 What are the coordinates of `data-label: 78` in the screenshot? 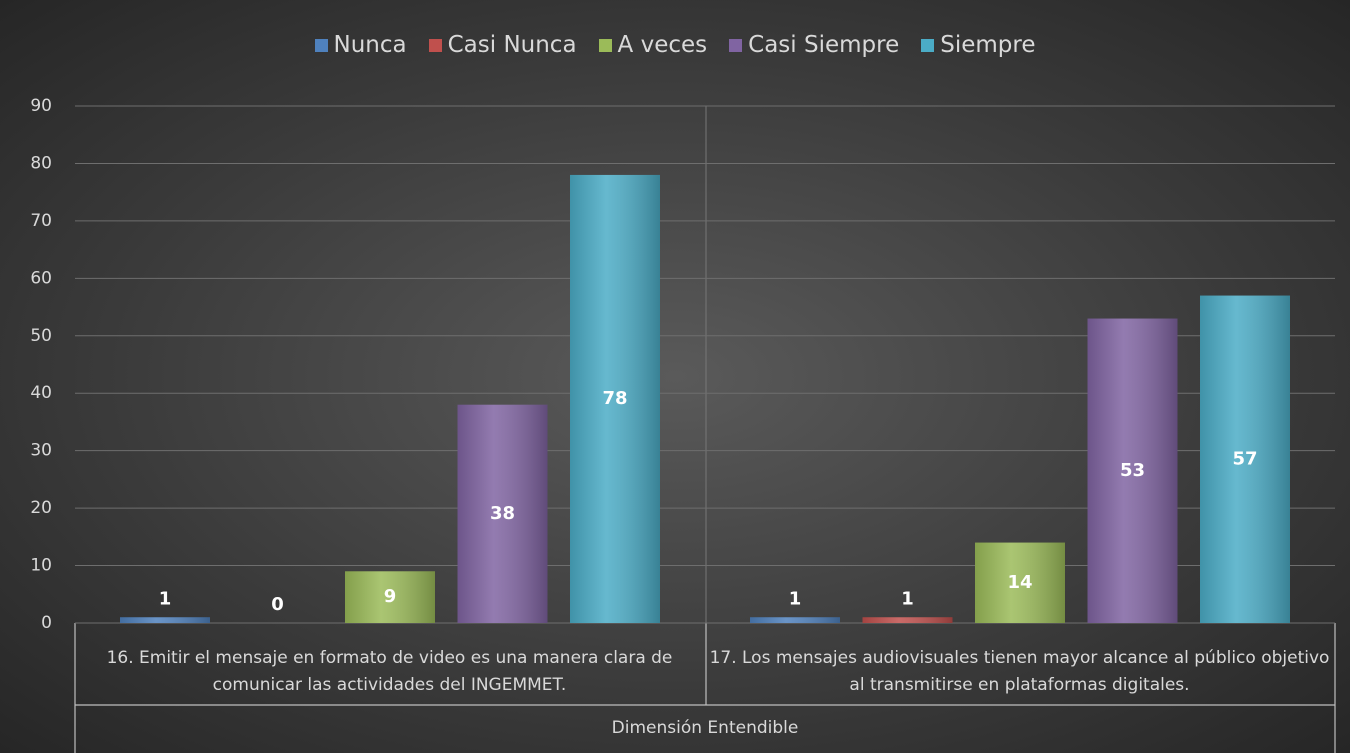 It's located at (614, 398).